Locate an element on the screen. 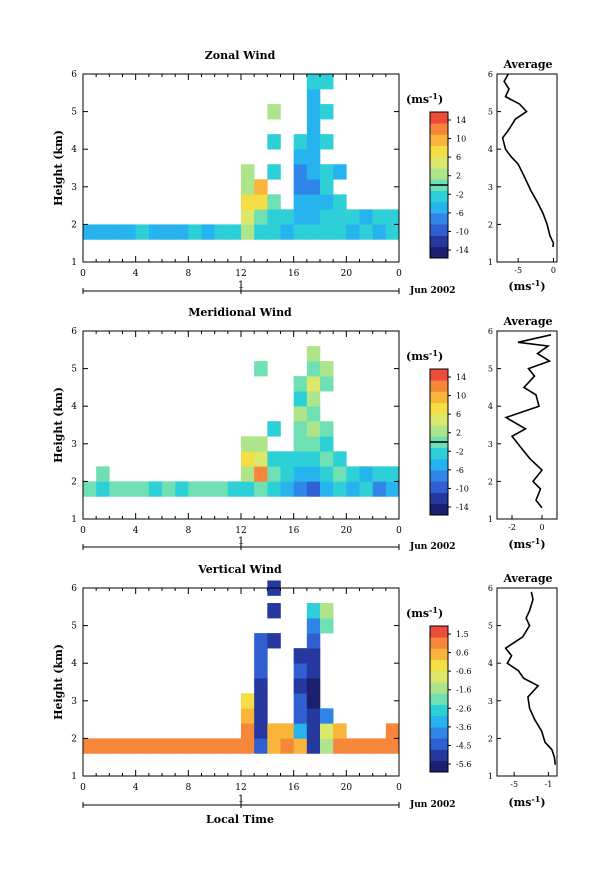 The width and height of the screenshot is (610, 873). colorbar-tick-label: -0.6 is located at coordinates (463, 671).